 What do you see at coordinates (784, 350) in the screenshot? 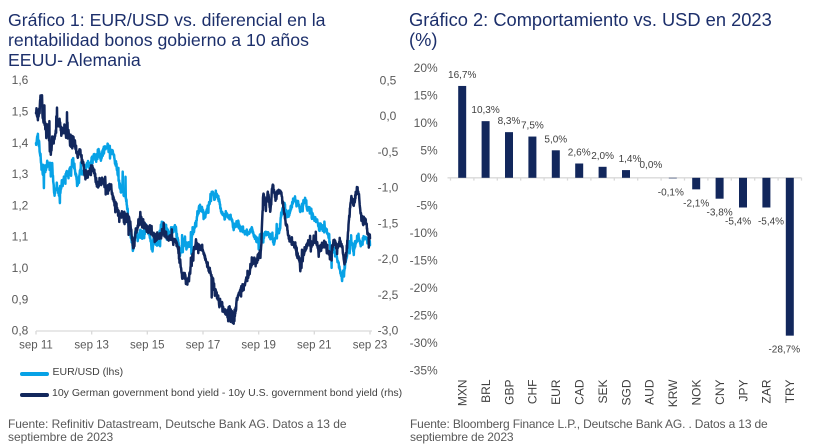
I see `svg-text: -28,7%` at bounding box center [784, 350].